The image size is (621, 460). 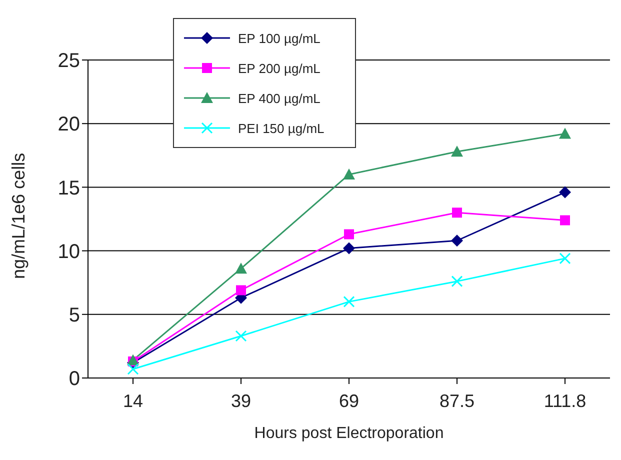 What do you see at coordinates (74, 379) in the screenshot?
I see `y-tick-label: 0` at bounding box center [74, 379].